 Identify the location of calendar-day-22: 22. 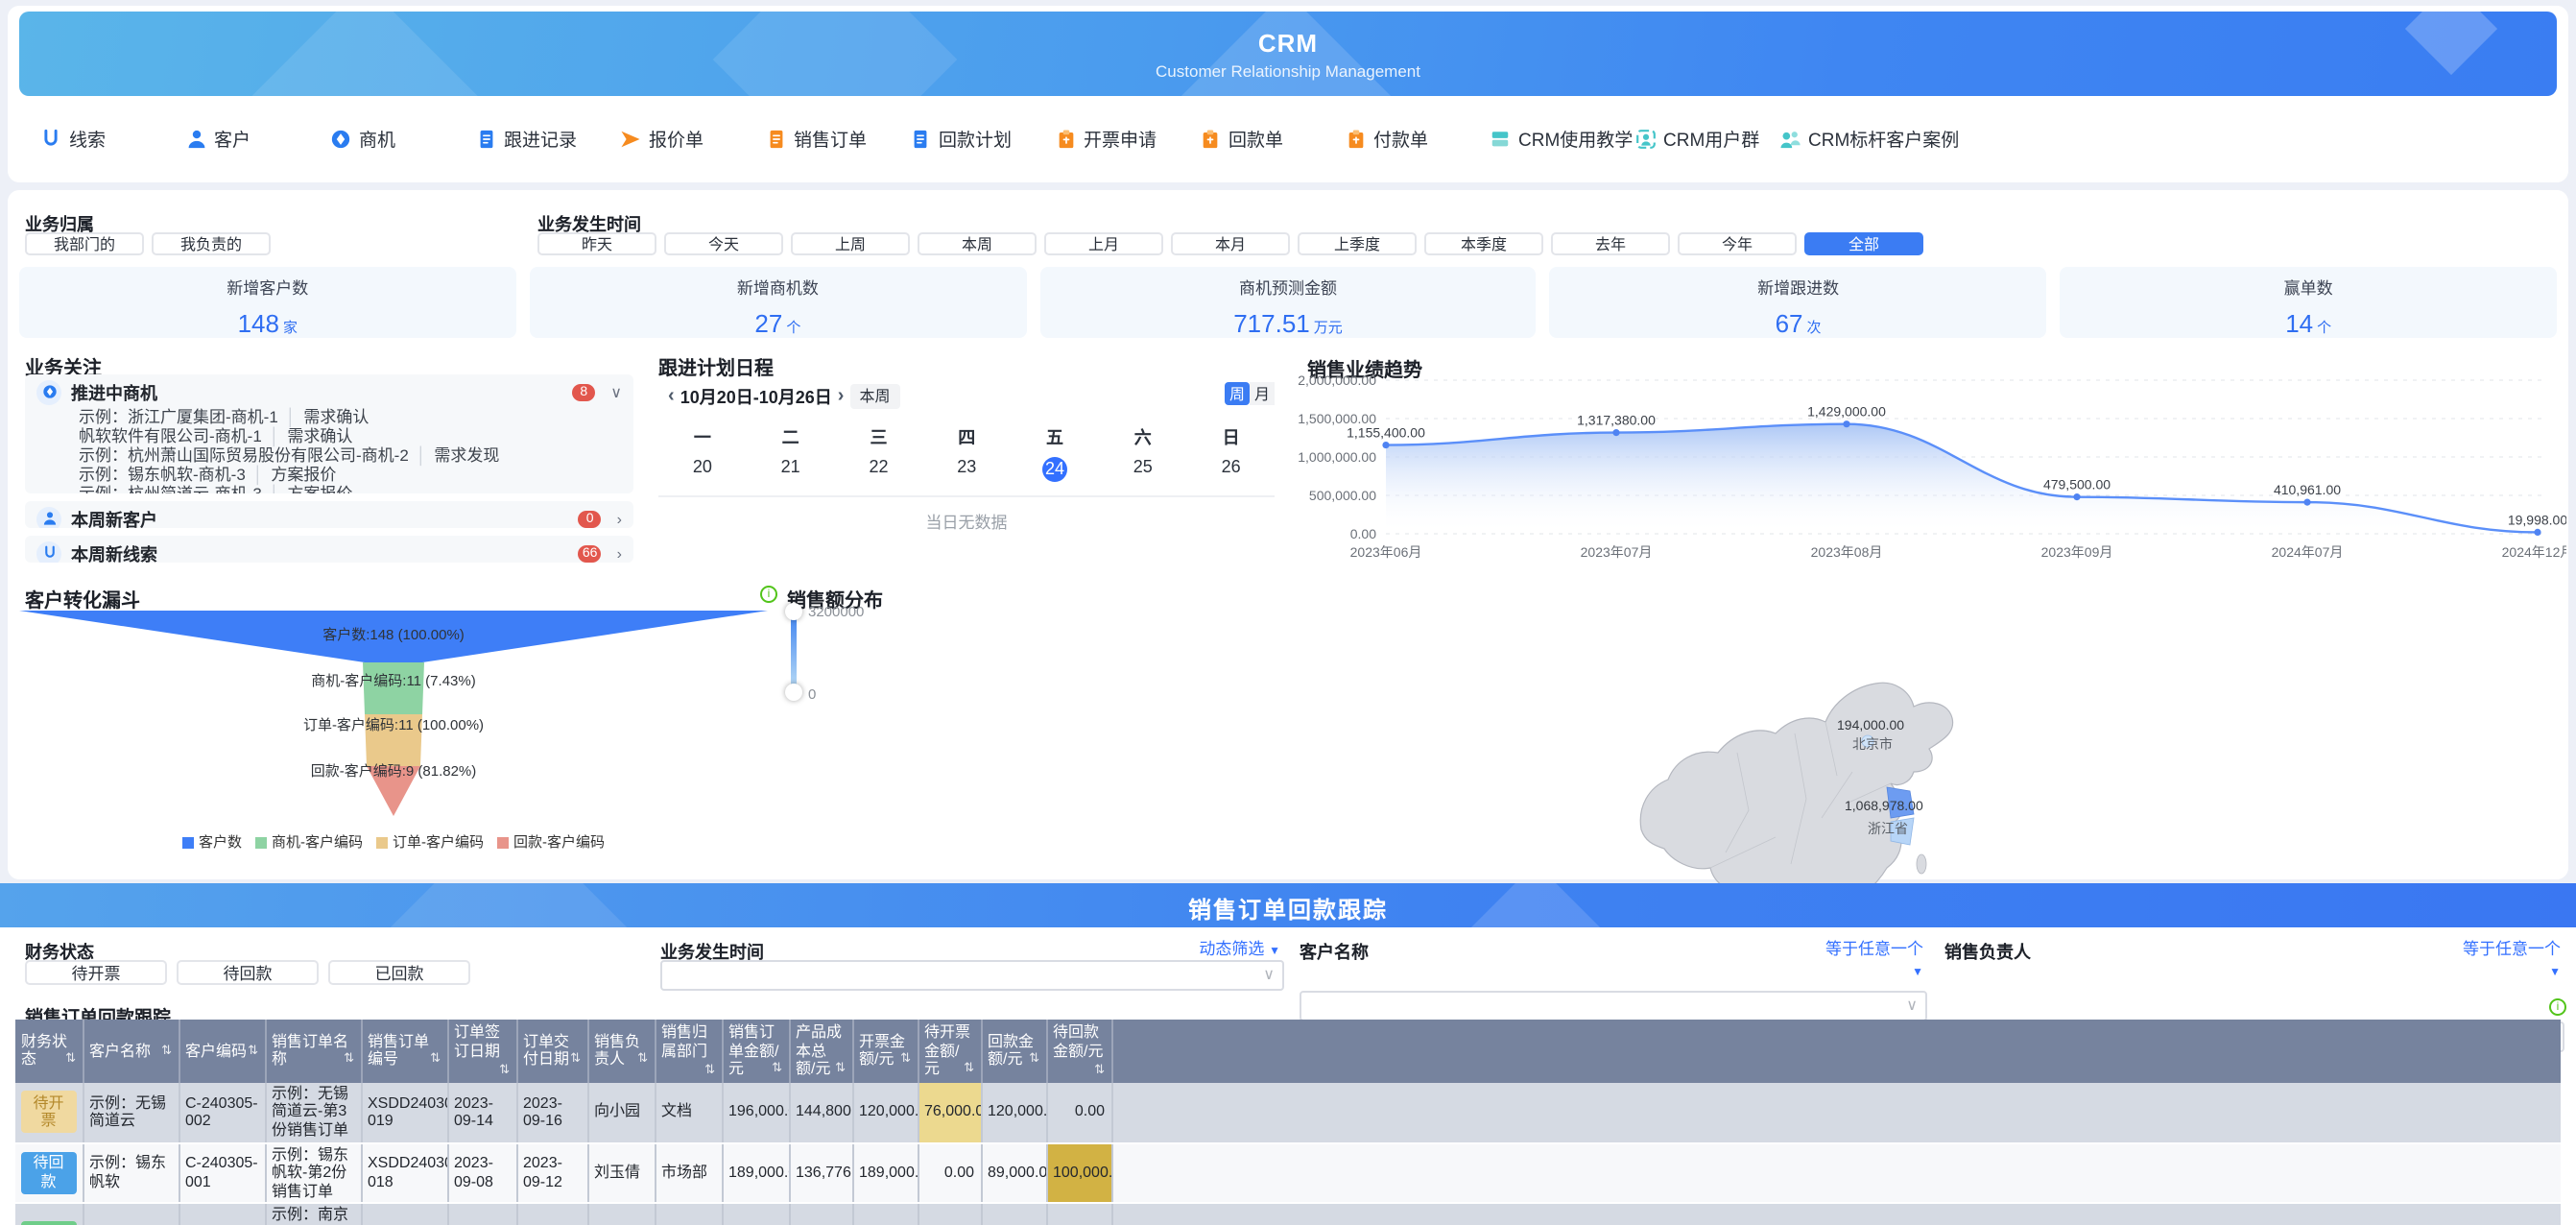
(879, 466).